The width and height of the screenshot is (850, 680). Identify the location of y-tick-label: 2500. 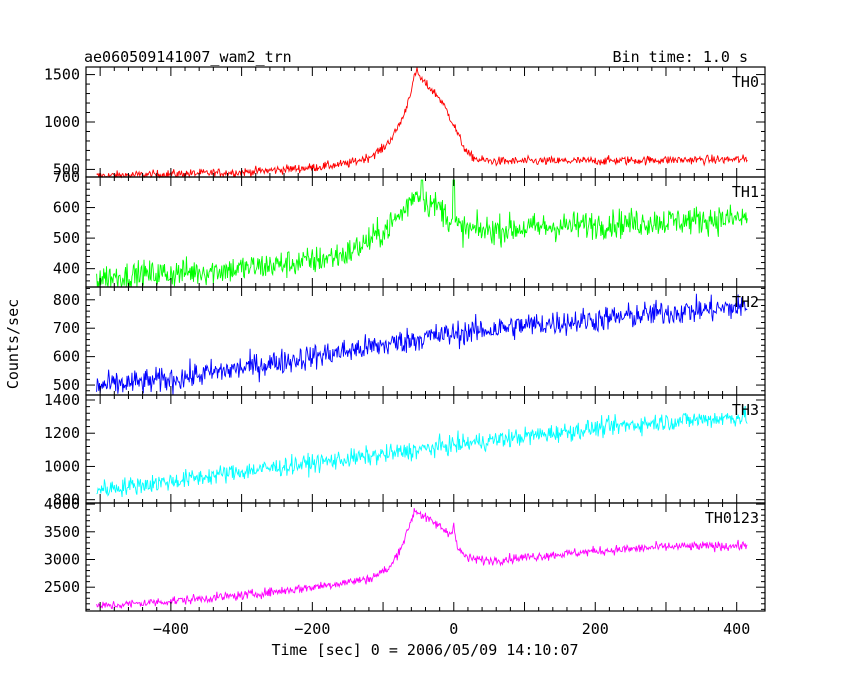
(62, 587).